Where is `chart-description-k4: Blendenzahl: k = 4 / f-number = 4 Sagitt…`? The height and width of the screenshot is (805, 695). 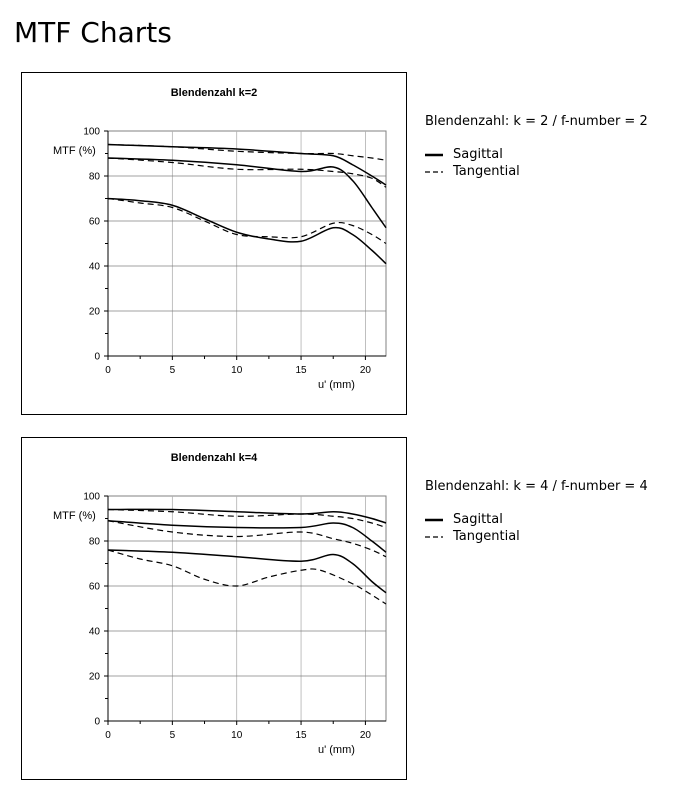
chart-description-k4: Blendenzahl: k = 4 / f-number = 4 Sagitt… is located at coordinates (536, 512).